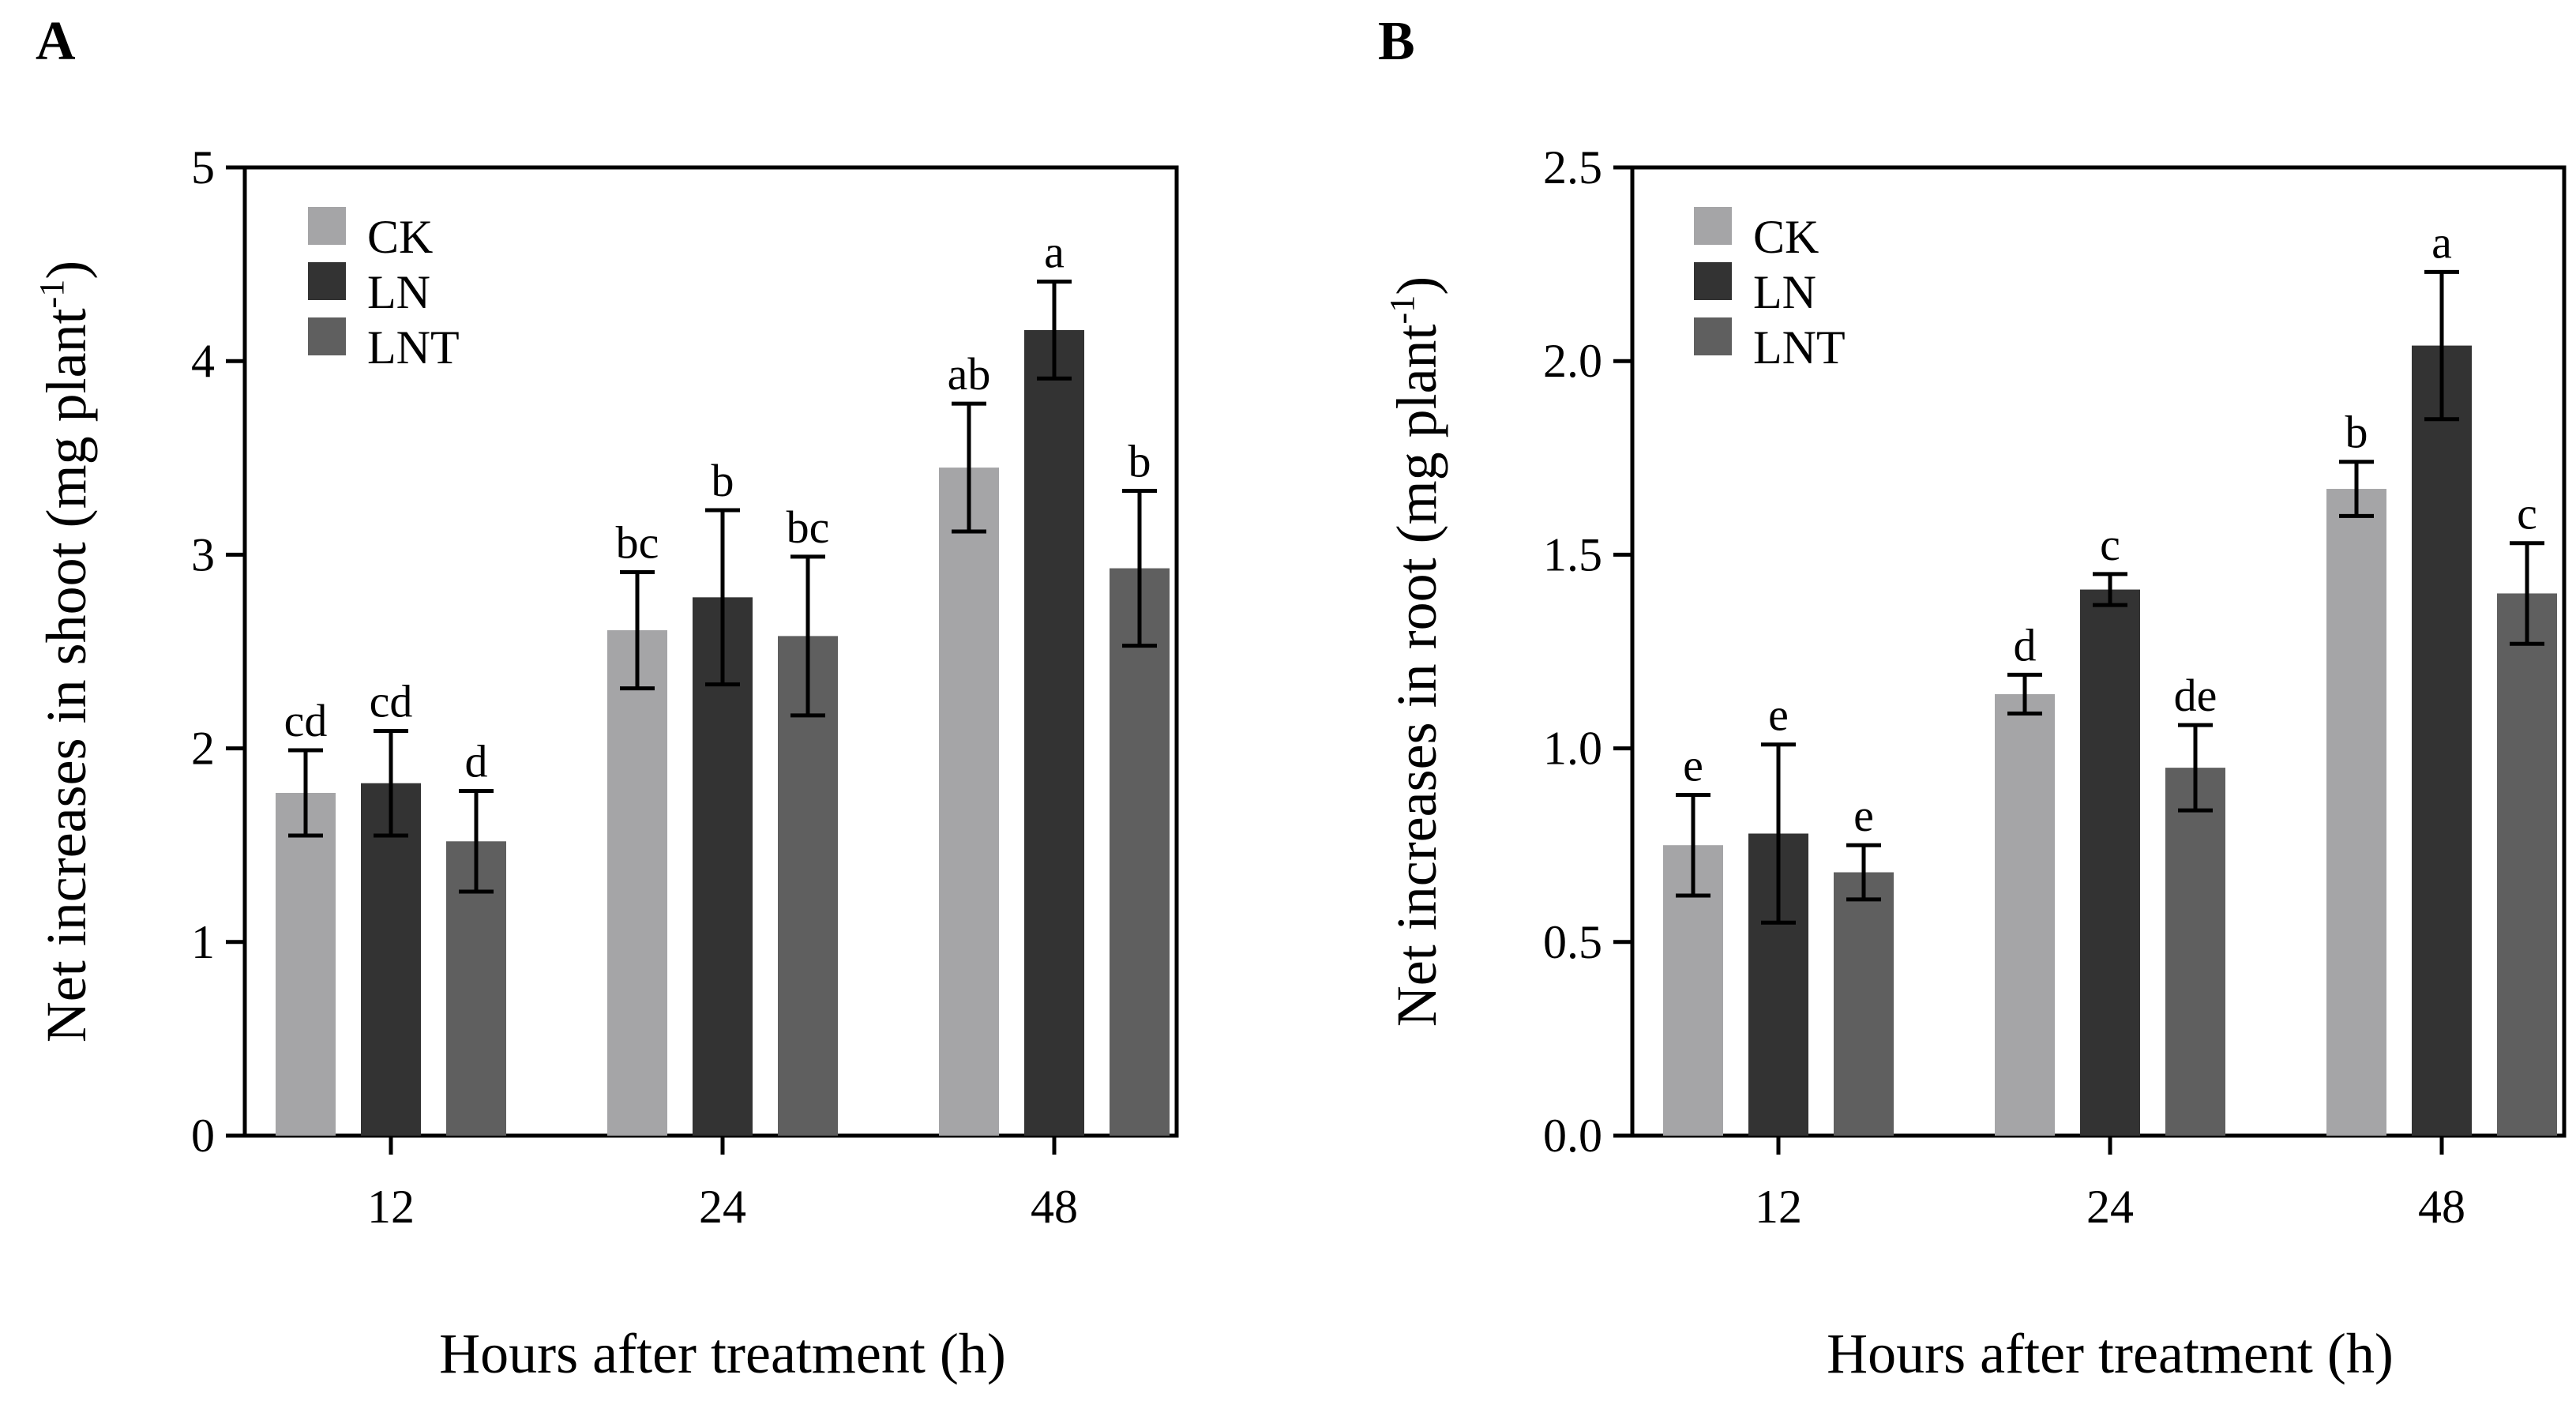 The width and height of the screenshot is (2576, 1401). What do you see at coordinates (2195, 695) in the screenshot?
I see `significance-label: de` at bounding box center [2195, 695].